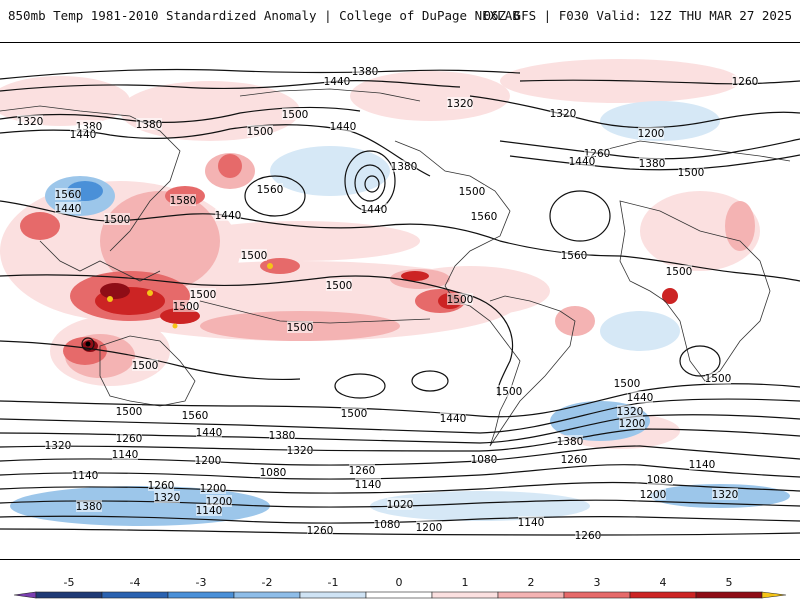  I want to click on colorbar-tick-label: 5, so click(729, 582).